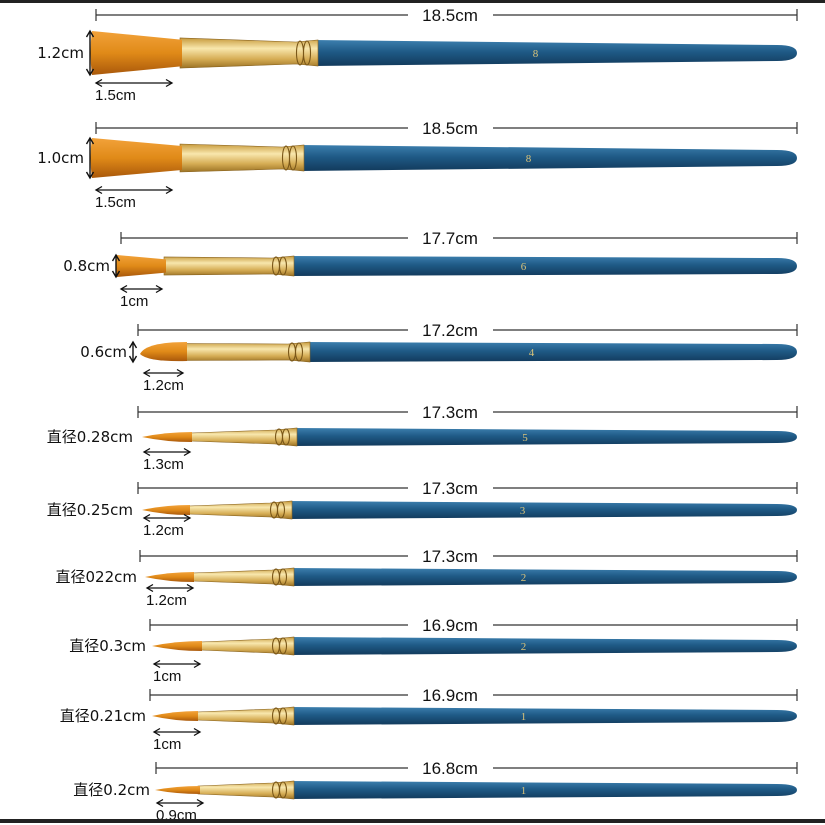 This screenshot has width=825, height=825. What do you see at coordinates (450, 768) in the screenshot?
I see `length-label: 16.8cm` at bounding box center [450, 768].